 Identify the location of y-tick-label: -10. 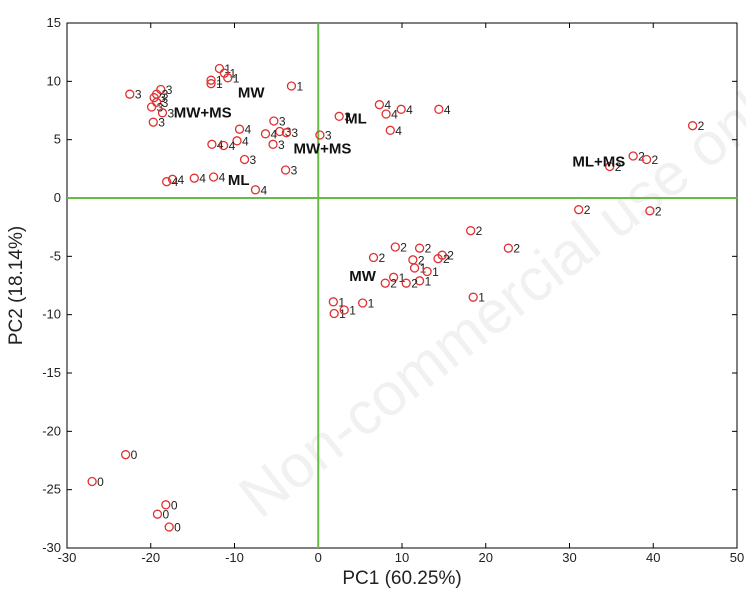
(51, 314).